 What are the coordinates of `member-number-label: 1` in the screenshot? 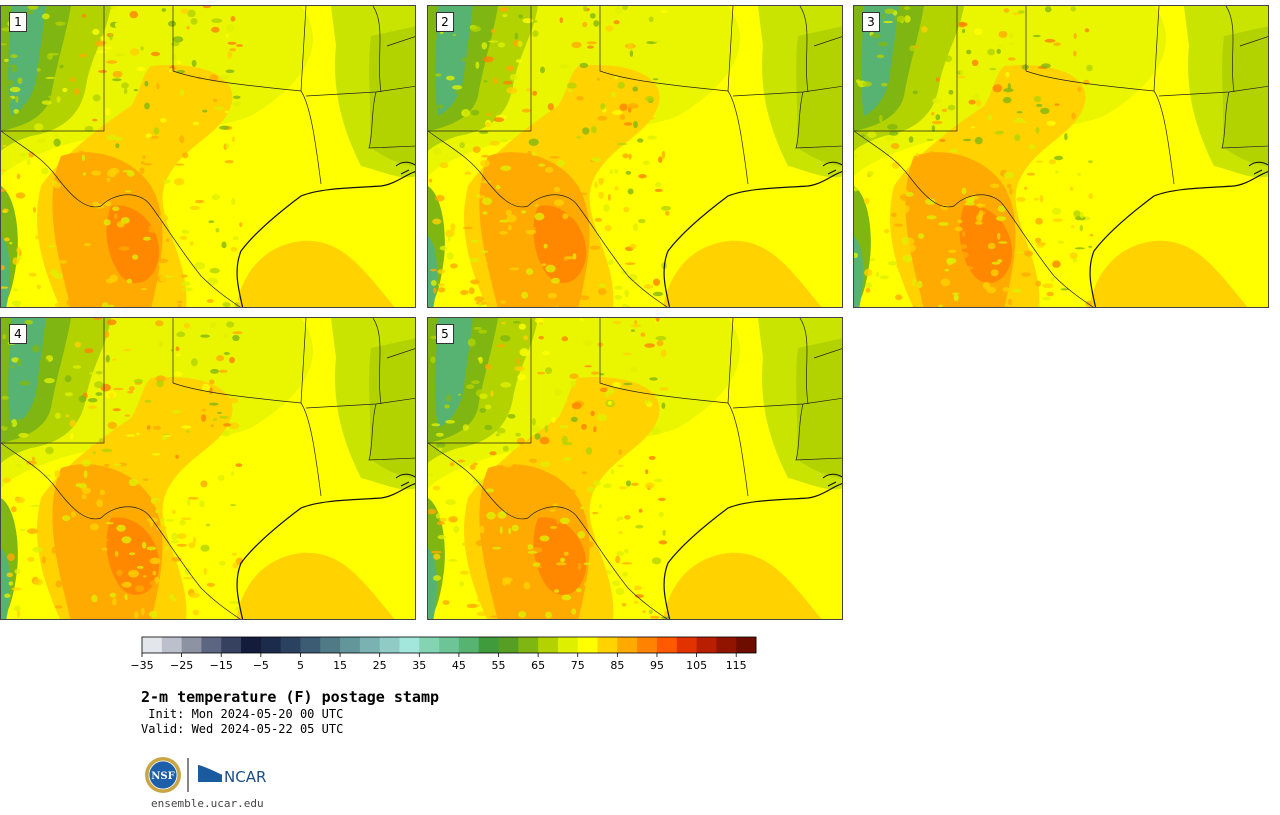 It's located at (18, 22).